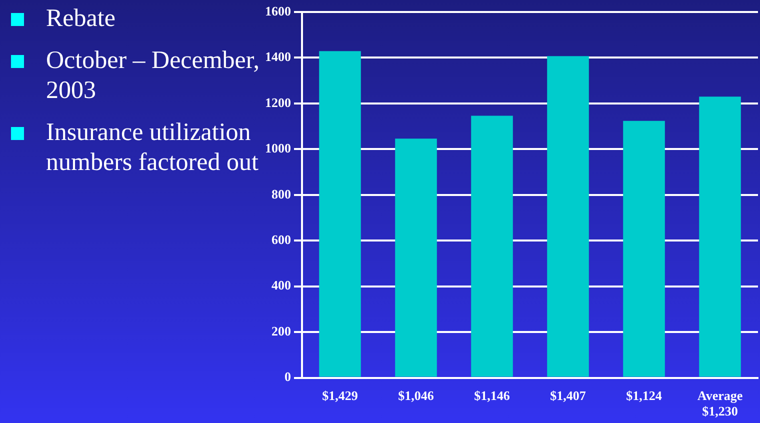 The height and width of the screenshot is (423, 760). I want to click on x-tick-label: $1,124, so click(644, 395).